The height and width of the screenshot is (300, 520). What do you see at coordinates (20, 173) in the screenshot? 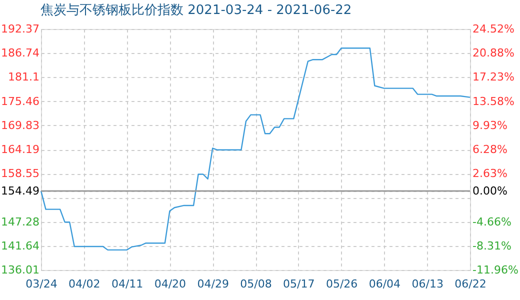
I see `y-tick-label: 158.55` at bounding box center [20, 173].